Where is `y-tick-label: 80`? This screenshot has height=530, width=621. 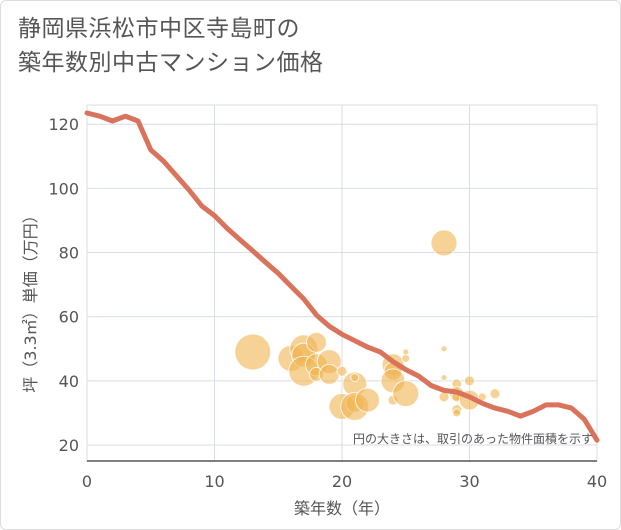
y-tick-label: 80 is located at coordinates (69, 253).